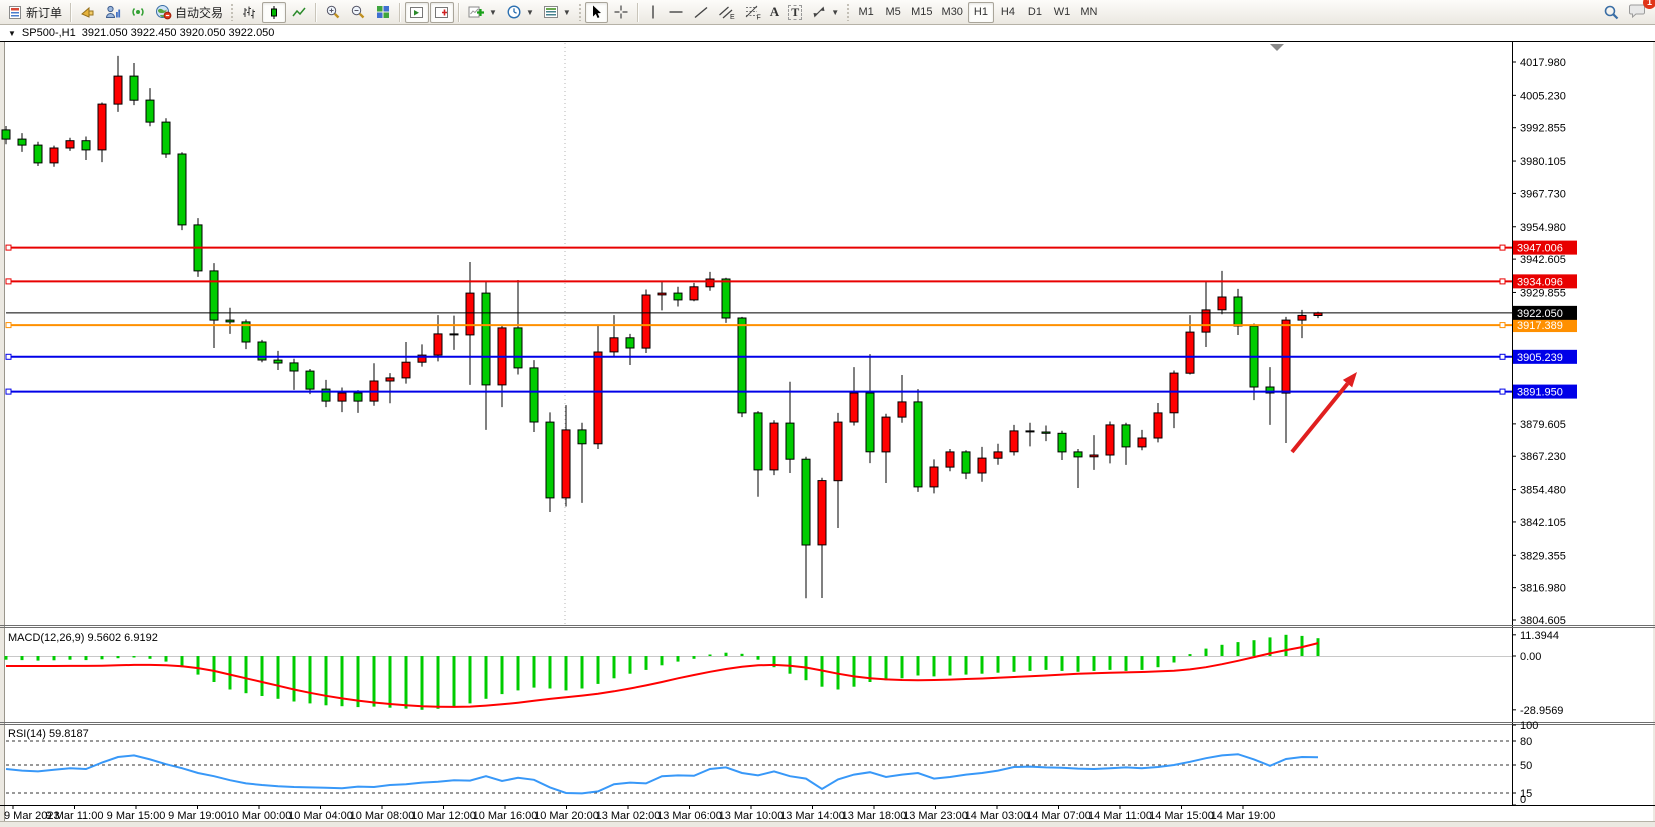 The image size is (1655, 827). What do you see at coordinates (382, 816) in the screenshot?
I see `time-axis-label: 10 Mar 08:00` at bounding box center [382, 816].